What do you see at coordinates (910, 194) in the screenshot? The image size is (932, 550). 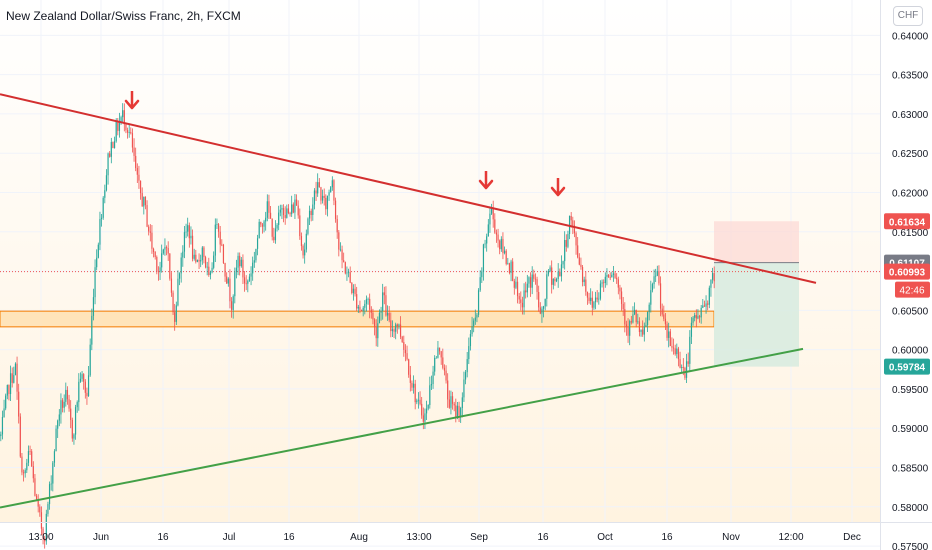 I see `price-tick-label: 0.62000` at bounding box center [910, 194].